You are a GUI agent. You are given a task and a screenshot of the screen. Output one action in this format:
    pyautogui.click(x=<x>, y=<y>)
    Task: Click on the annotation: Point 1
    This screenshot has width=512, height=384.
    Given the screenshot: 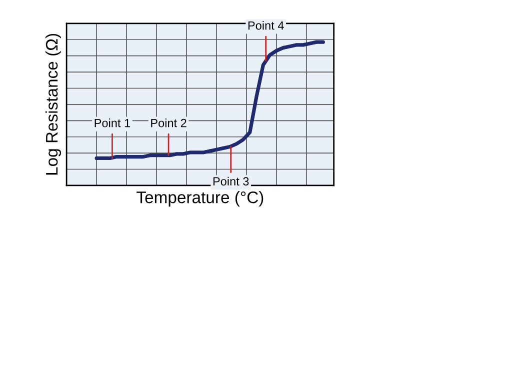 What is the action you would take?
    pyautogui.click(x=112, y=123)
    